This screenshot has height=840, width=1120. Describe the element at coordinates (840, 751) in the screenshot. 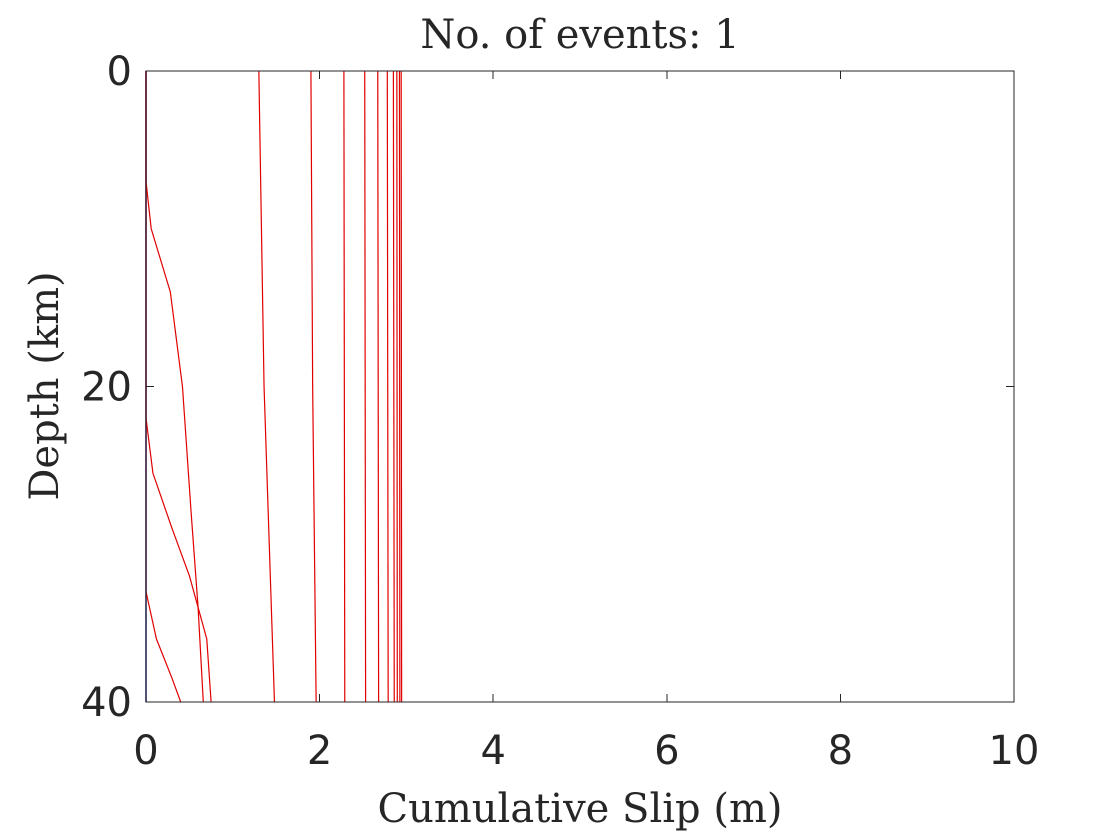

I see `x-tick-label-8: 8` at that location.